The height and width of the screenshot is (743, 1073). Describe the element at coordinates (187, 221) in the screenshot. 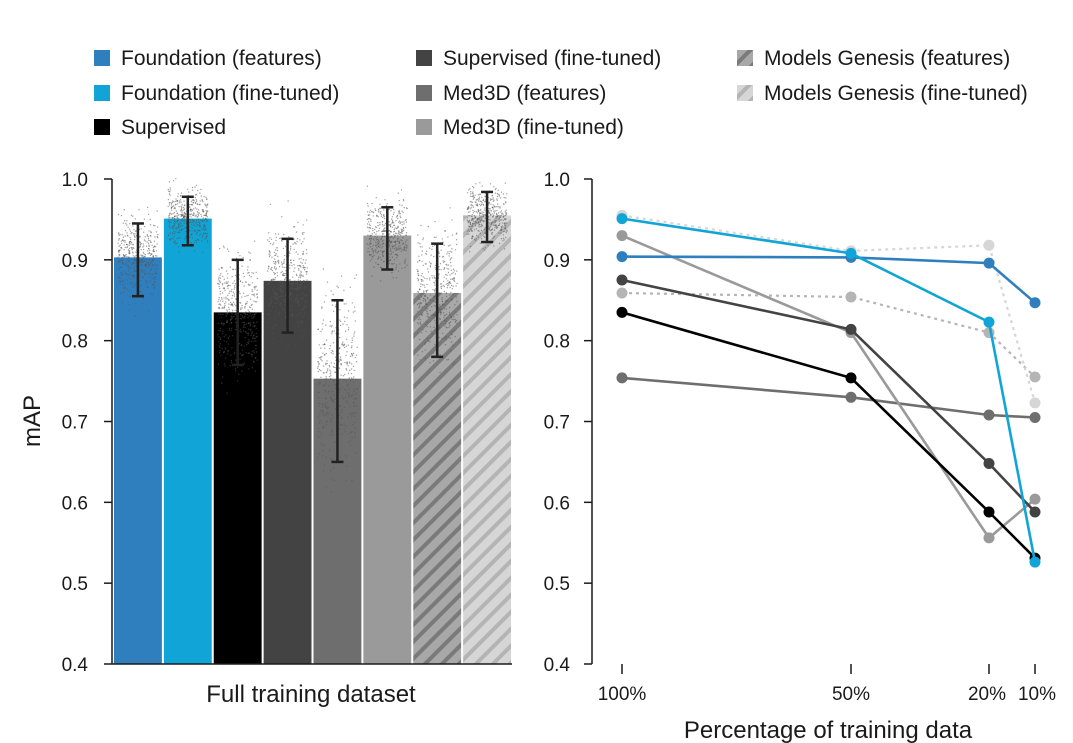

I see `error-bar-foundation-fine-tuned` at that location.